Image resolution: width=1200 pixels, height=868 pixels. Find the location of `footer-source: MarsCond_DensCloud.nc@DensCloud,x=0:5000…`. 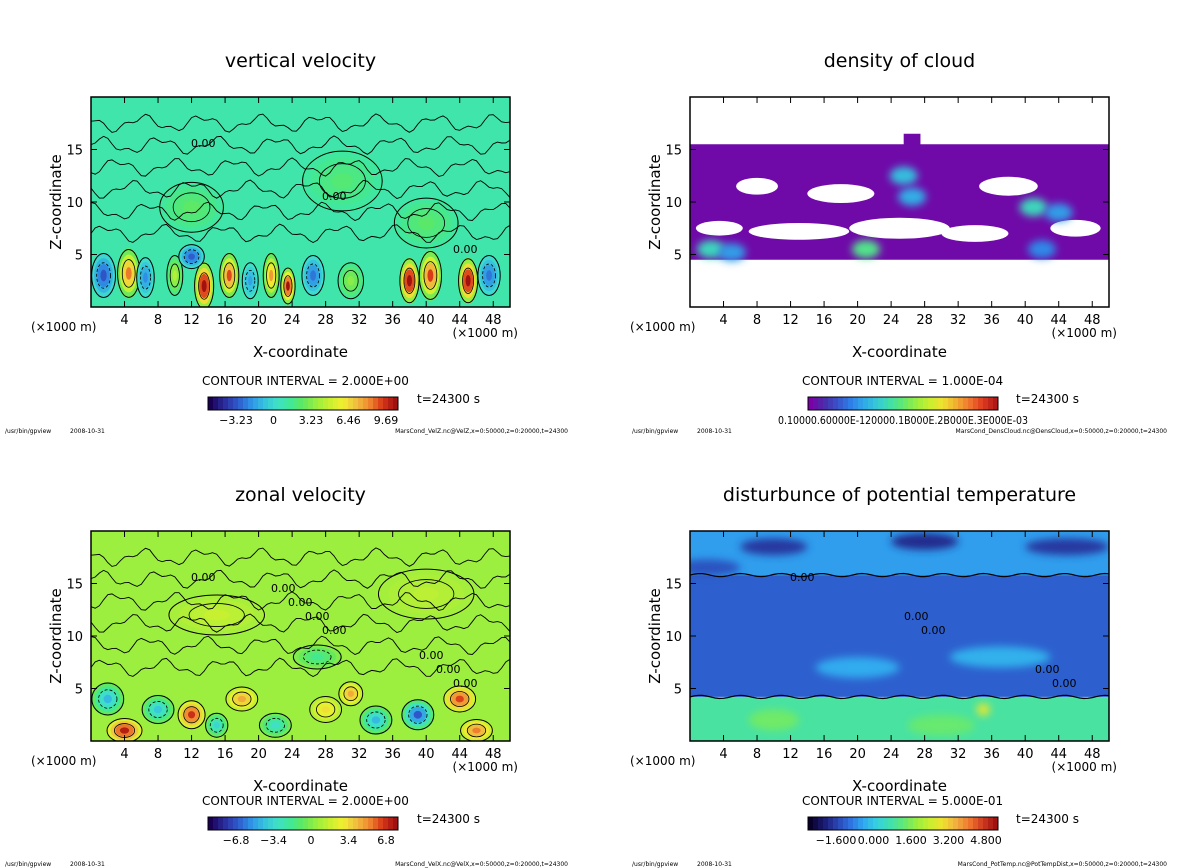

footer-source: MarsCond_DensCloud.nc@DensCloud,x=0:5000… is located at coordinates (1062, 431).